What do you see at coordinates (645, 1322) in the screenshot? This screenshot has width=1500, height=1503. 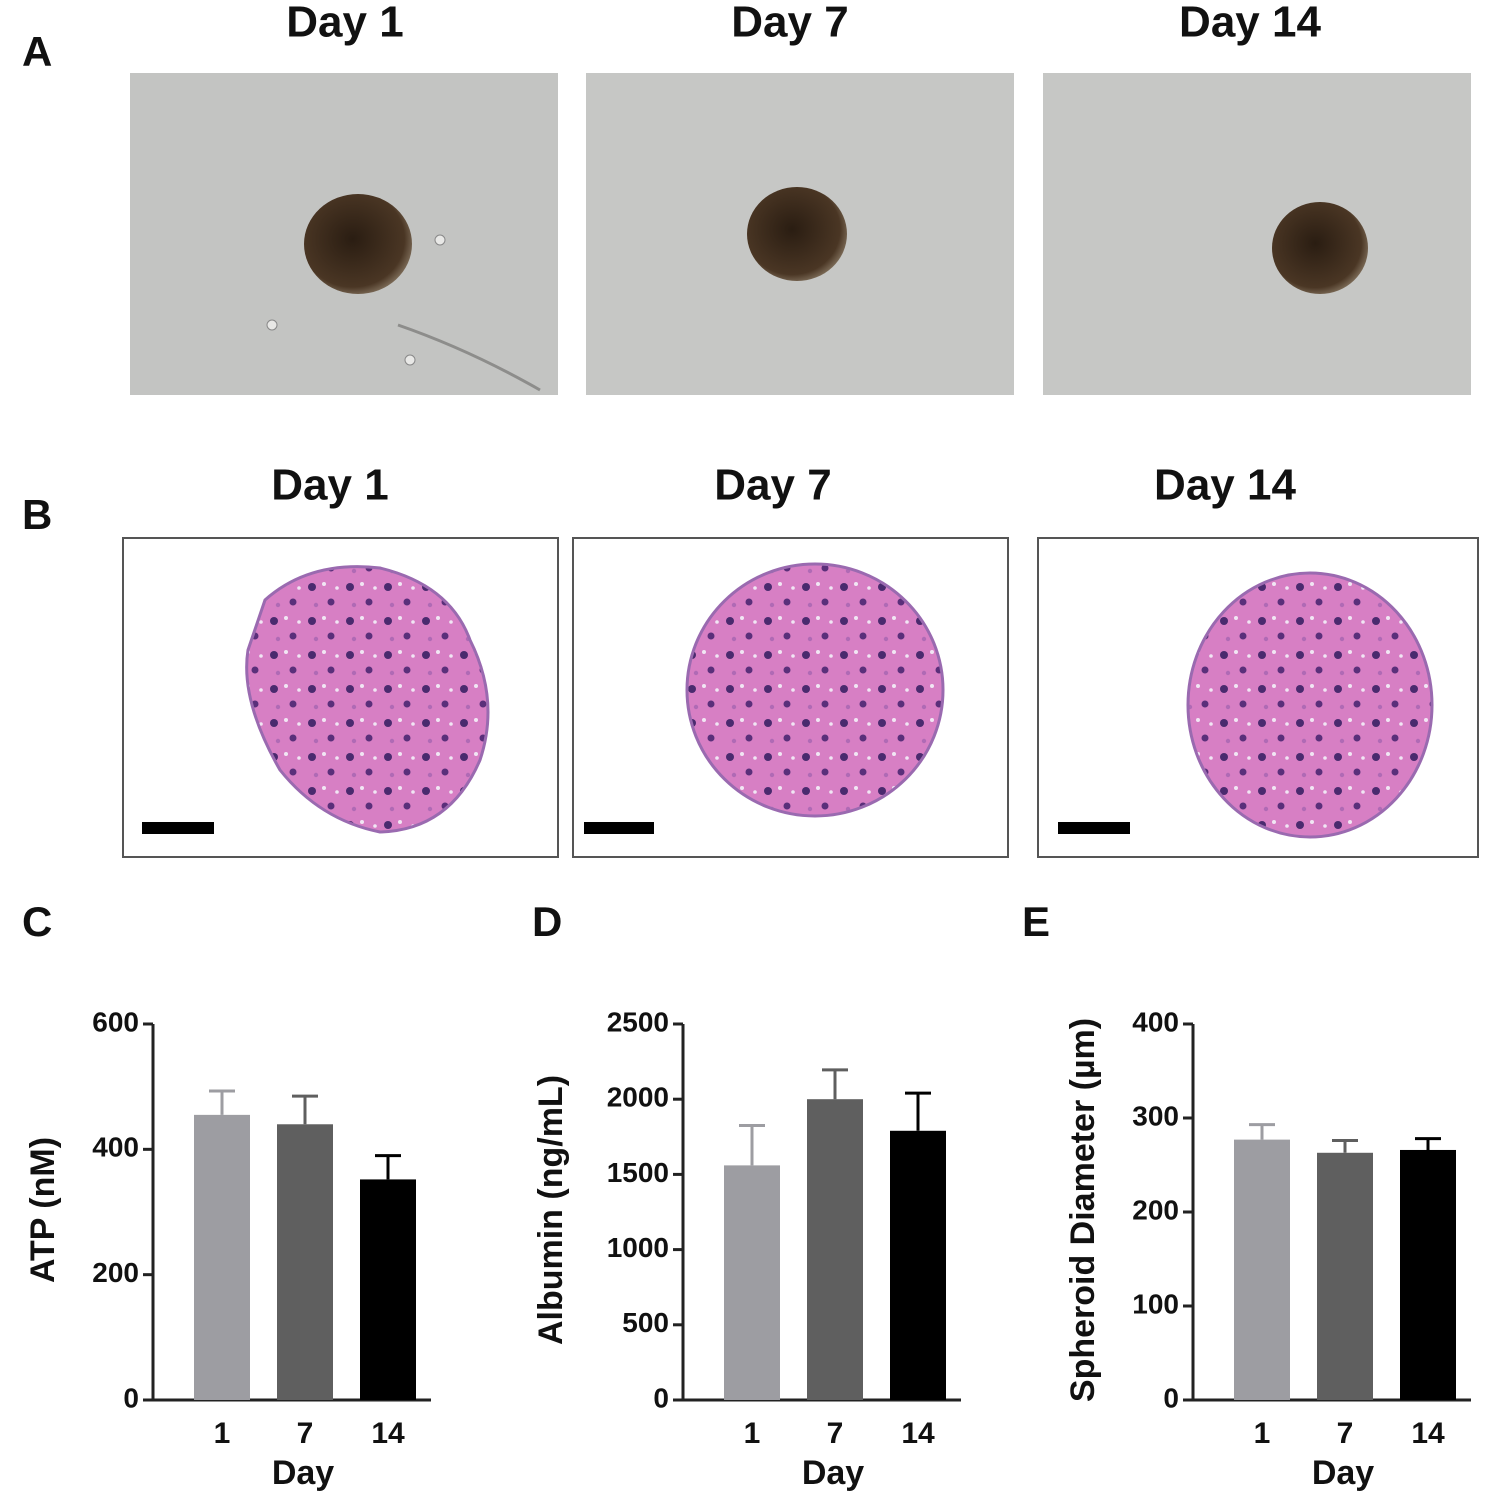 I see `y-tick-label: 500` at bounding box center [645, 1322].